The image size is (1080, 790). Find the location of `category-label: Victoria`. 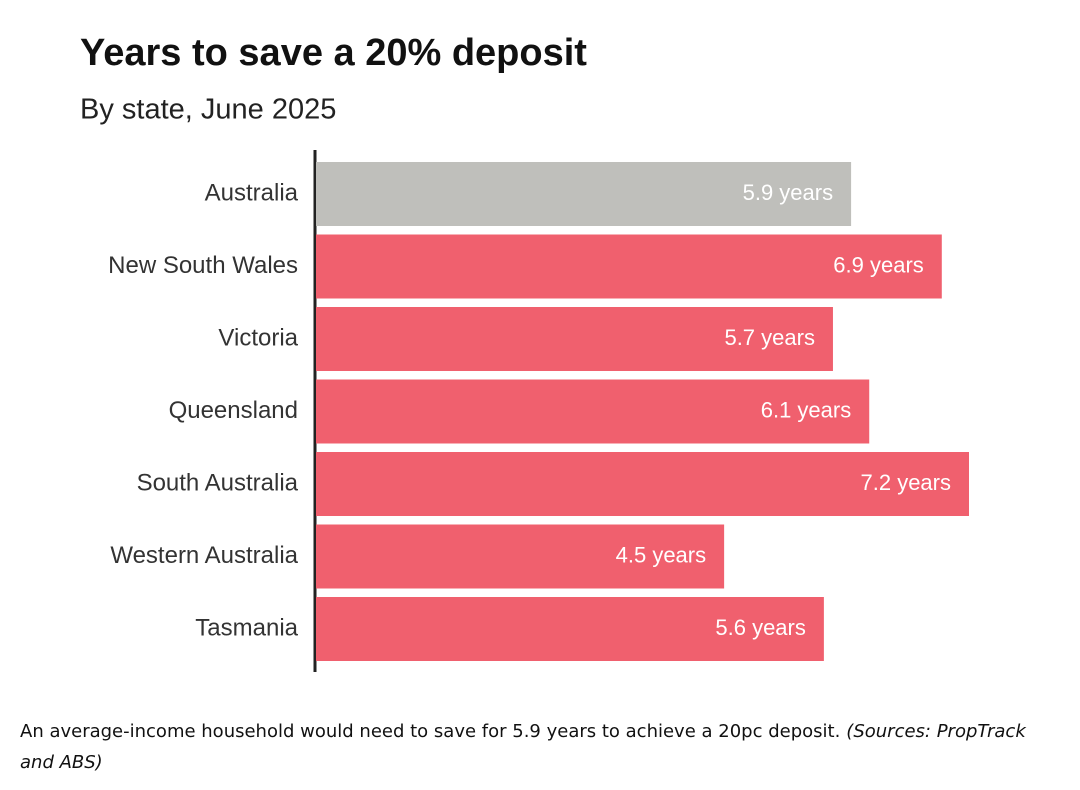

category-label: Victoria is located at coordinates (258, 337).